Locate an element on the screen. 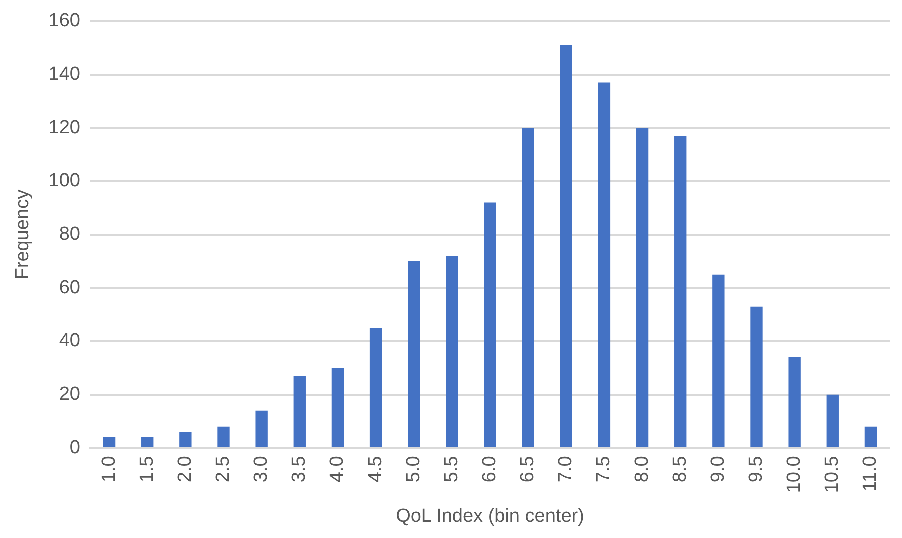 This screenshot has height=538, width=902. x-tick-label: 3.0 is located at coordinates (261, 469).